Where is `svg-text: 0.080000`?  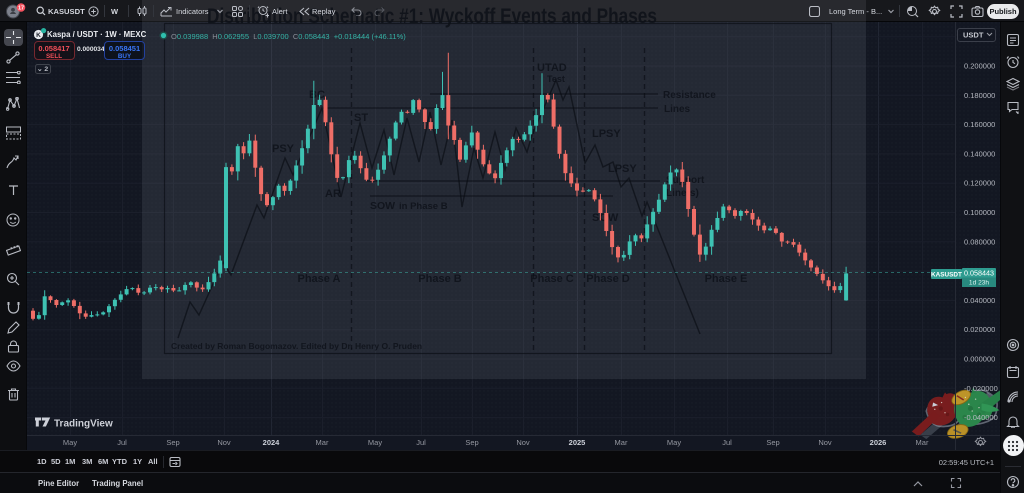 svg-text: 0.080000 is located at coordinates (979, 241).